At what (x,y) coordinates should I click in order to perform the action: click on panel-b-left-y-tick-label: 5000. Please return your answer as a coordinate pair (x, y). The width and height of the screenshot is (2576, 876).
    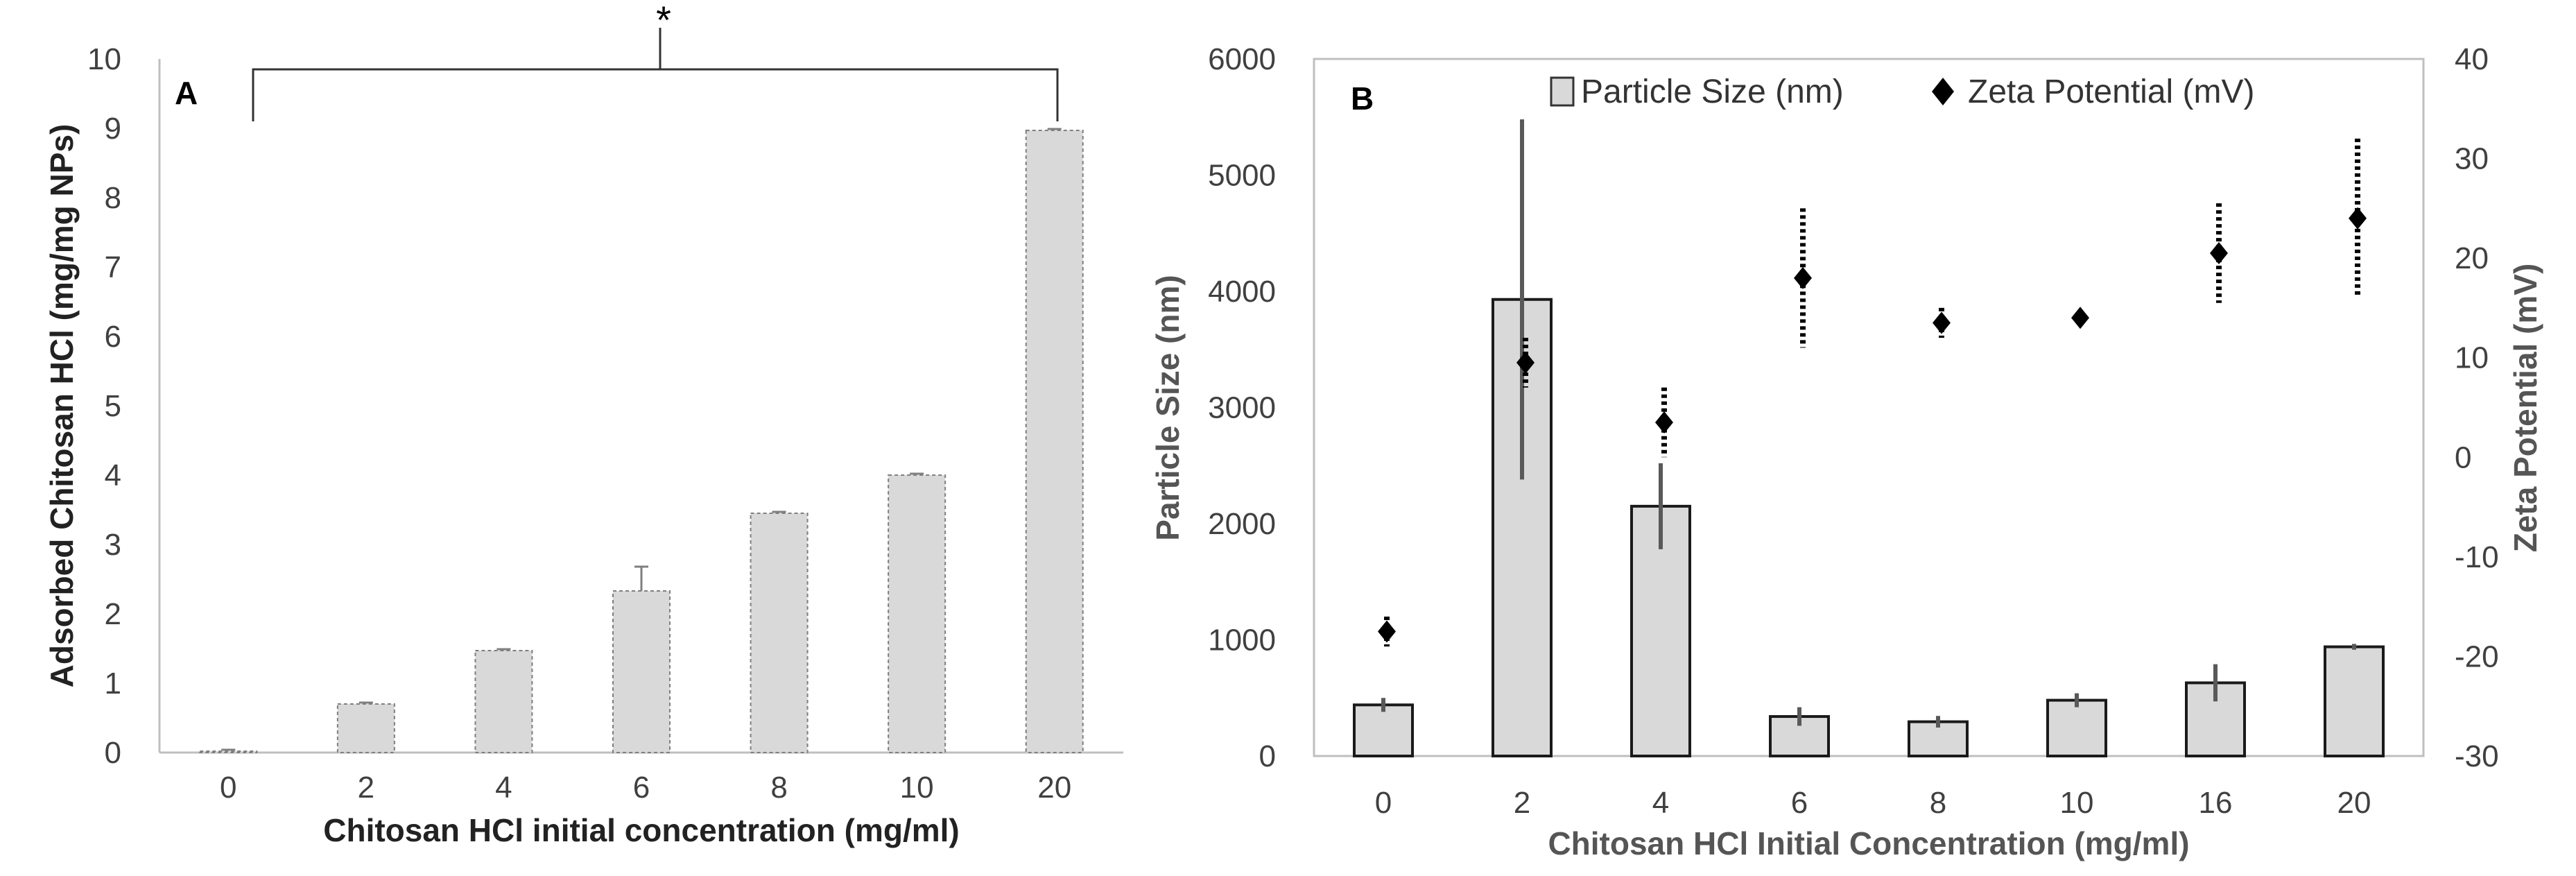
    Looking at the image, I should click on (1242, 176).